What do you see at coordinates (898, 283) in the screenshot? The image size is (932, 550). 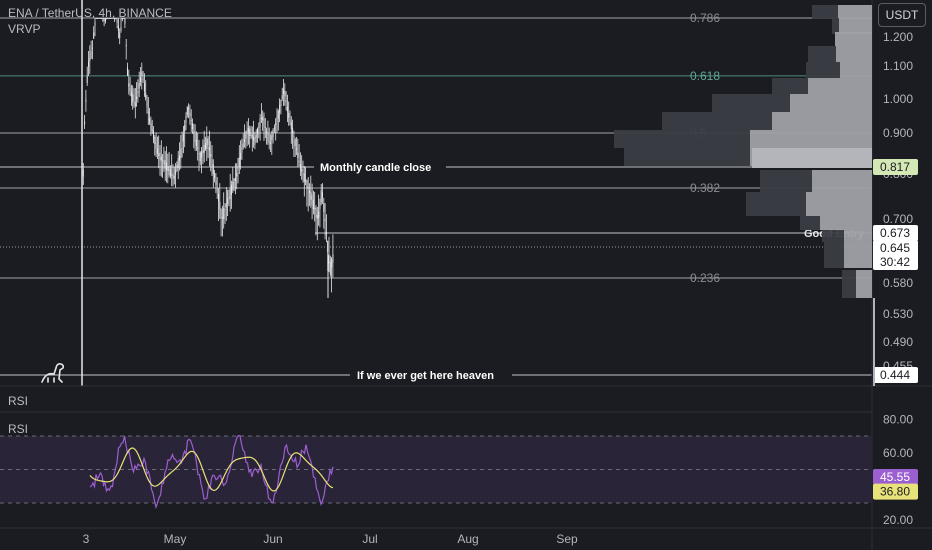 I see `price-tick: 0.580` at bounding box center [898, 283].